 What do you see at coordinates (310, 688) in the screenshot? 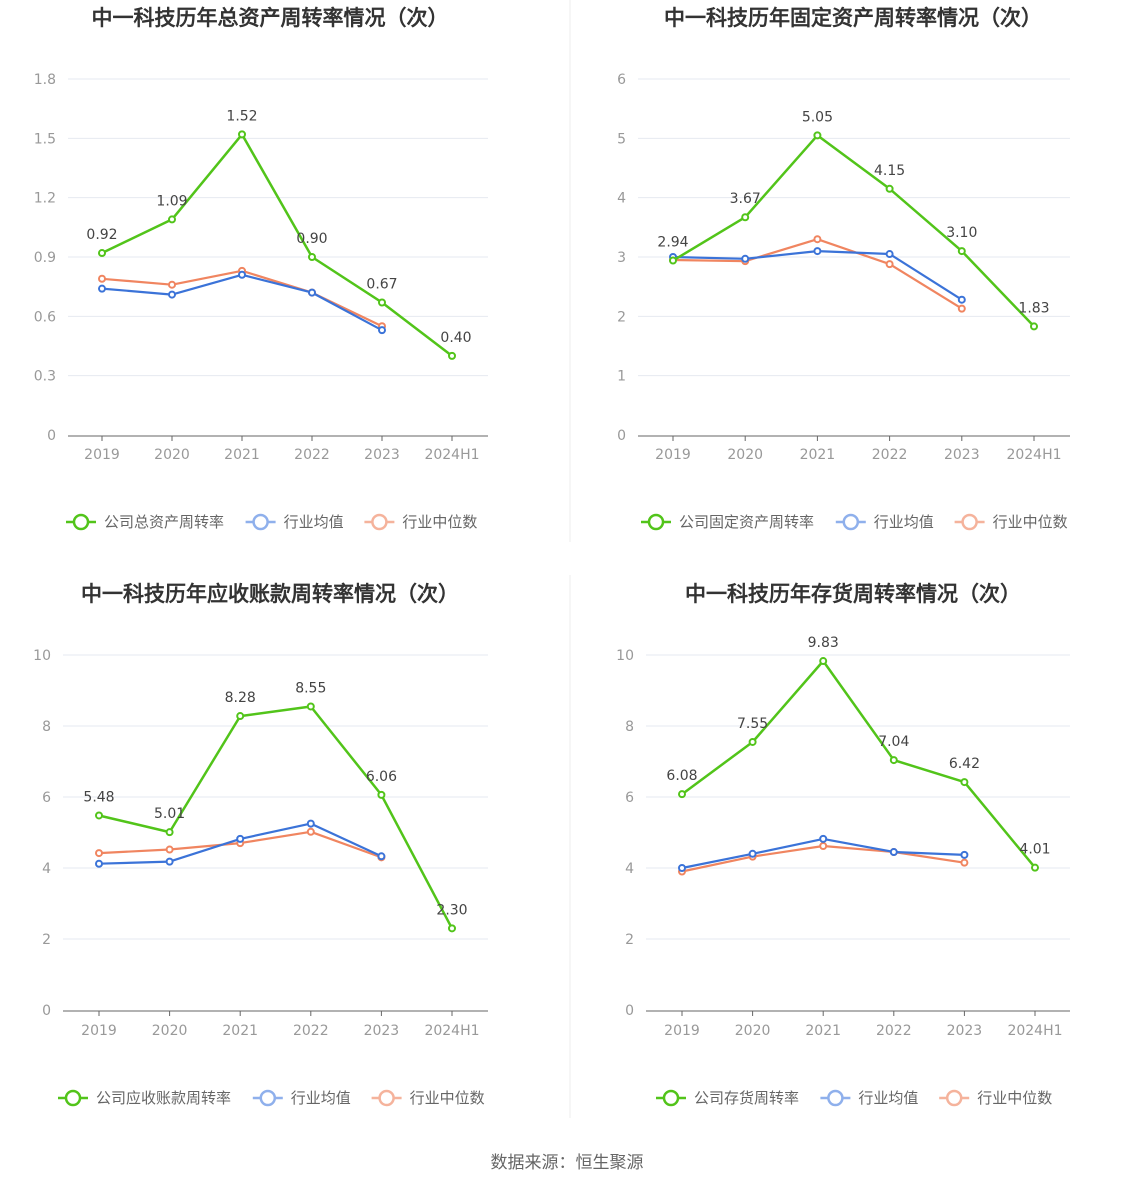
I see `data-label: 8.55` at bounding box center [310, 688].